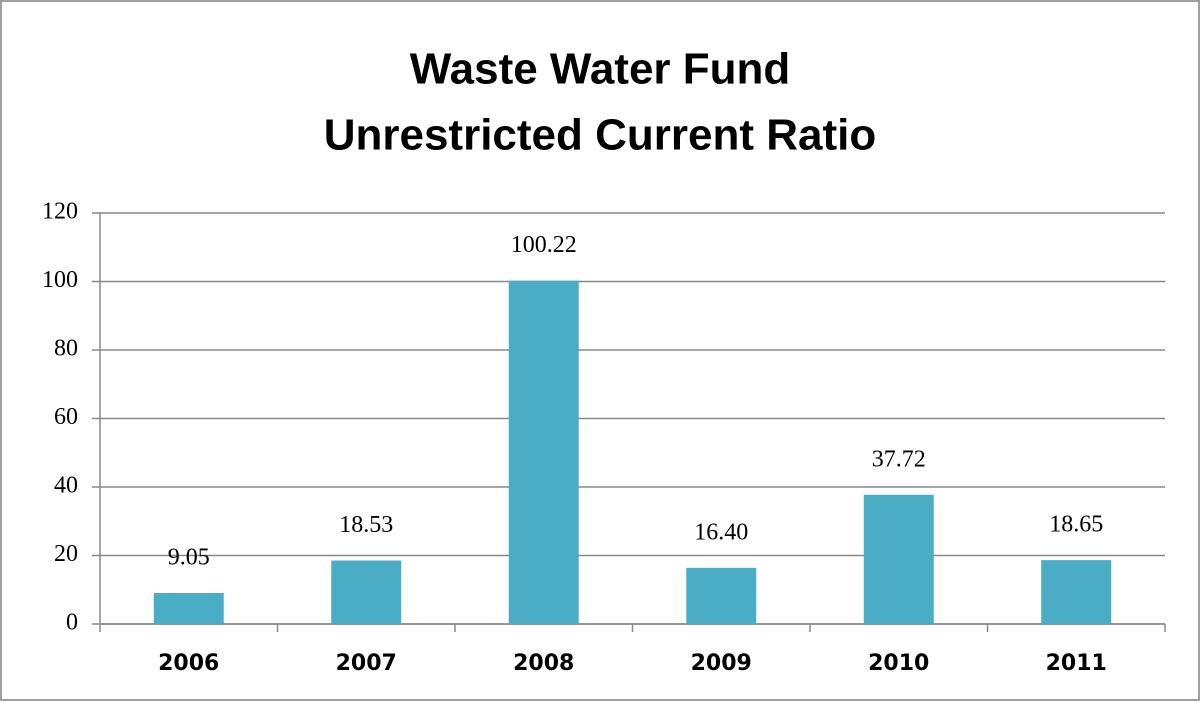 This screenshot has width=1201, height=702. Describe the element at coordinates (66, 417) in the screenshot. I see `y-tick-label: 60` at that location.